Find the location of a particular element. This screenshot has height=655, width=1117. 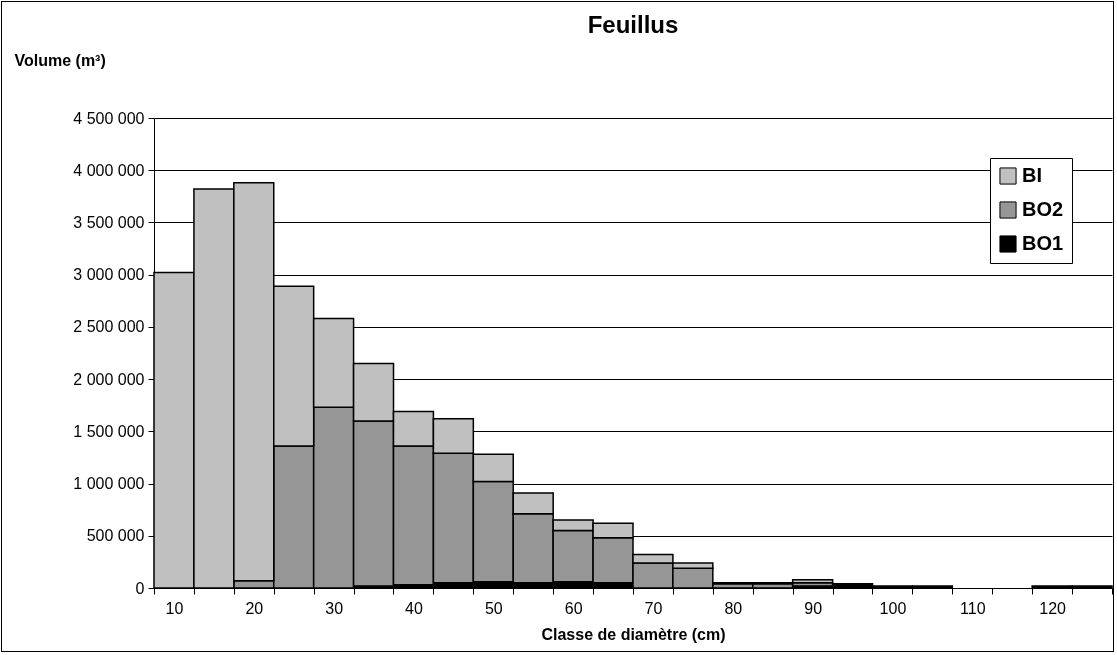

y-tick-label: 0 is located at coordinates (140, 588).